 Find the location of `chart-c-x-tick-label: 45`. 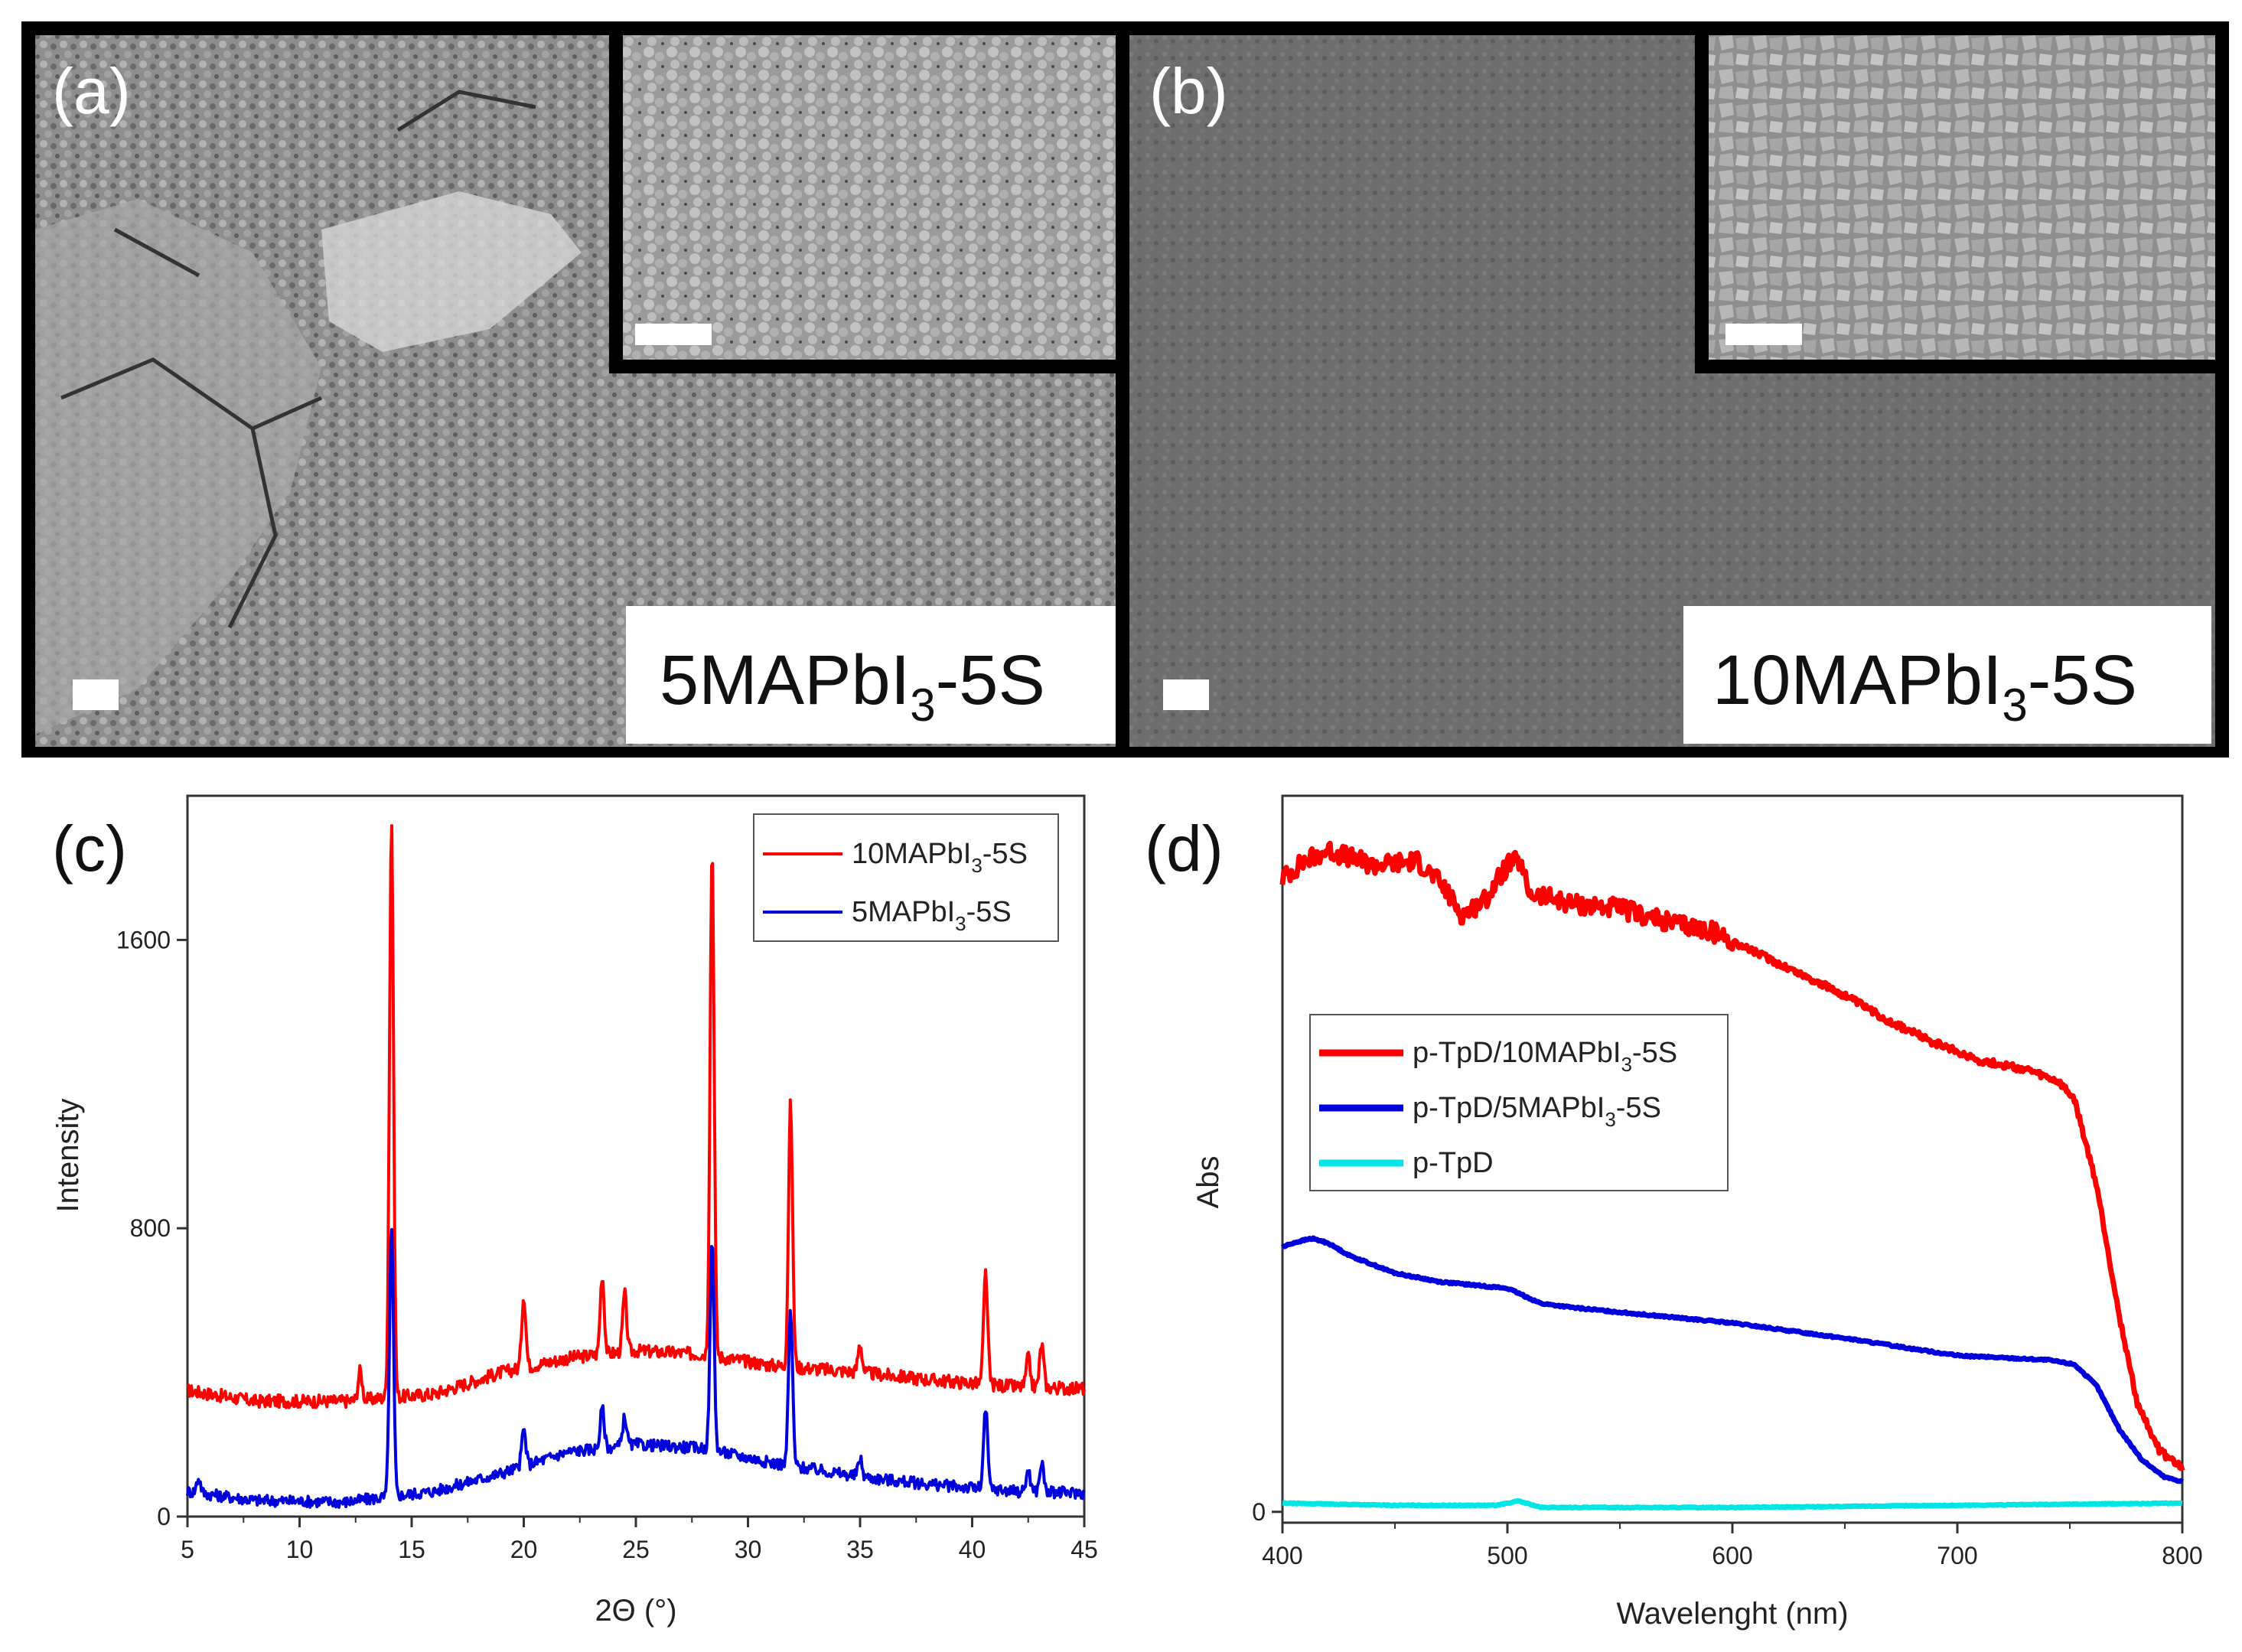

chart-c-x-tick-label: 45 is located at coordinates (1084, 1550).